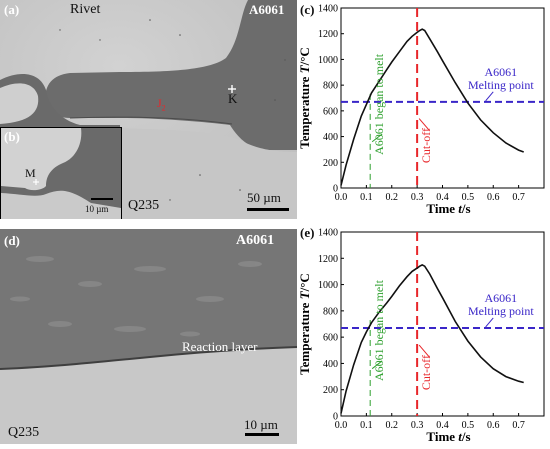  What do you see at coordinates (264, 197) in the screenshot?
I see `scale-label-a: 50 µm` at bounding box center [264, 197].